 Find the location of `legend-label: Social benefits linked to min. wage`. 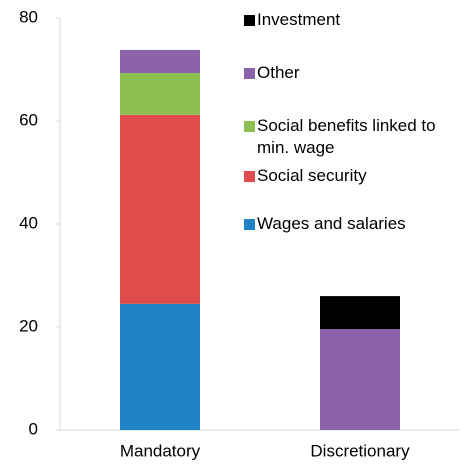

legend-label: Social benefits linked to min. wage is located at coordinates (346, 136).